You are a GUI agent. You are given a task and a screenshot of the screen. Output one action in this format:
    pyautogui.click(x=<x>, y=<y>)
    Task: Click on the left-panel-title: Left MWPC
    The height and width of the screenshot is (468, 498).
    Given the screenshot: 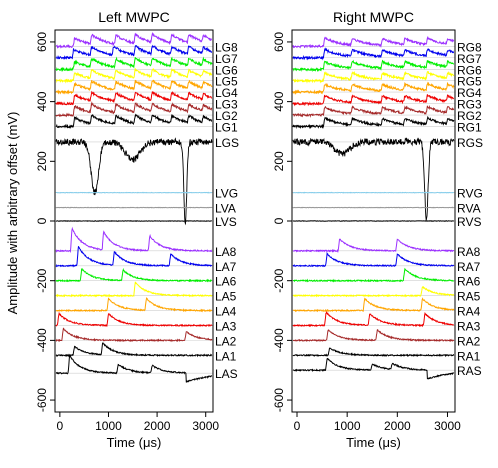 What is the action you would take?
    pyautogui.click(x=134, y=17)
    